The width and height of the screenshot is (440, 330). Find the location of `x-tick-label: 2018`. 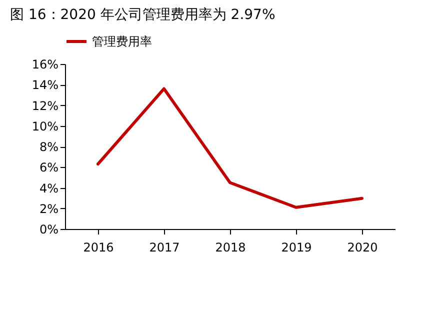

x-tick-label: 2018 is located at coordinates (230, 247).